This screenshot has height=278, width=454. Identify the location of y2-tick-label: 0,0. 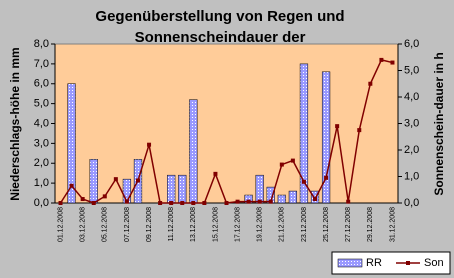
(411, 203).